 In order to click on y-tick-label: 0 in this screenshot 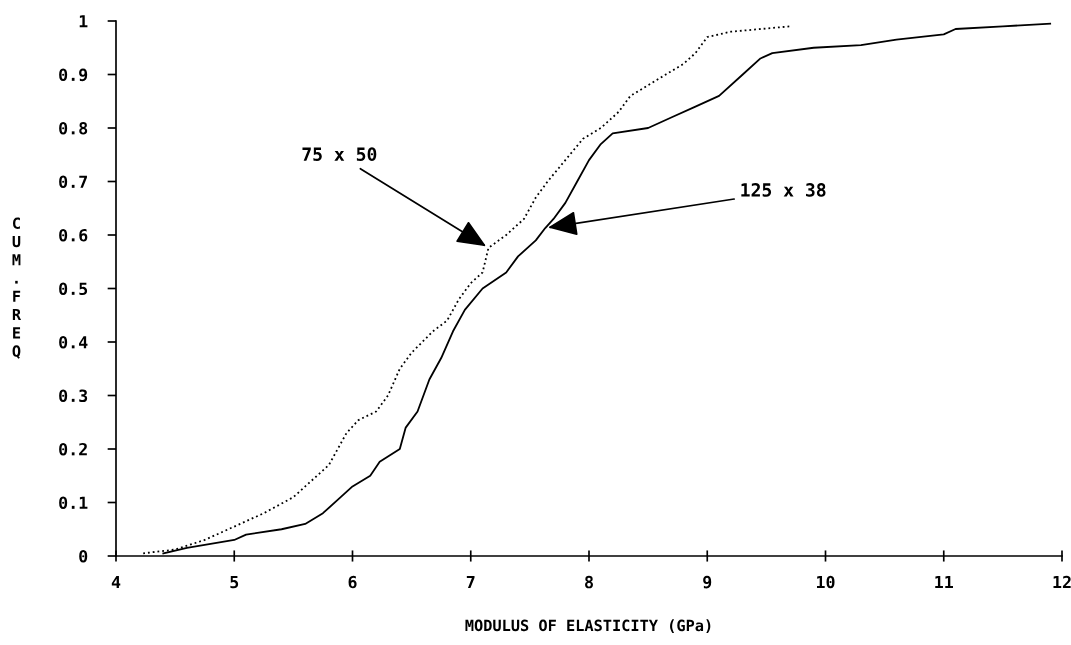, I will do `click(83, 556)`.